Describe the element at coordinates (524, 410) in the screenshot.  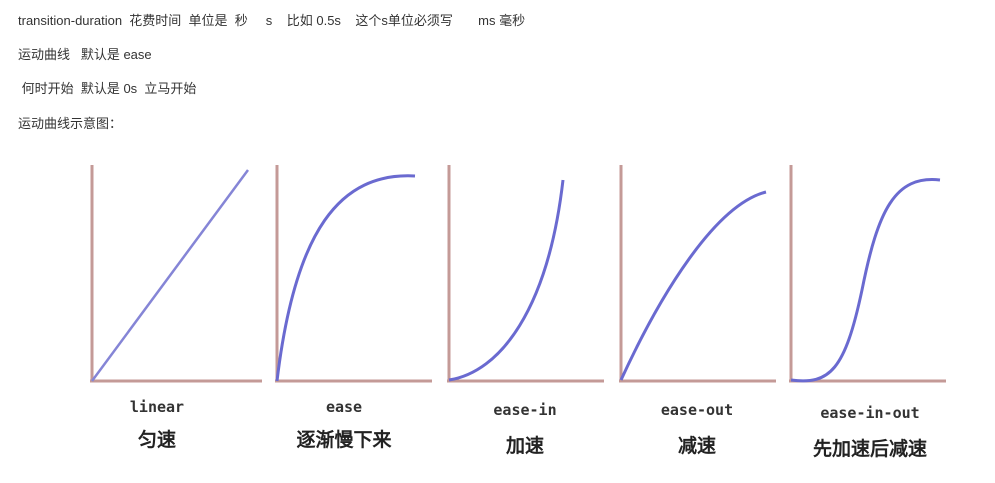
I see `code-label-ease-in: ease-in` at that location.